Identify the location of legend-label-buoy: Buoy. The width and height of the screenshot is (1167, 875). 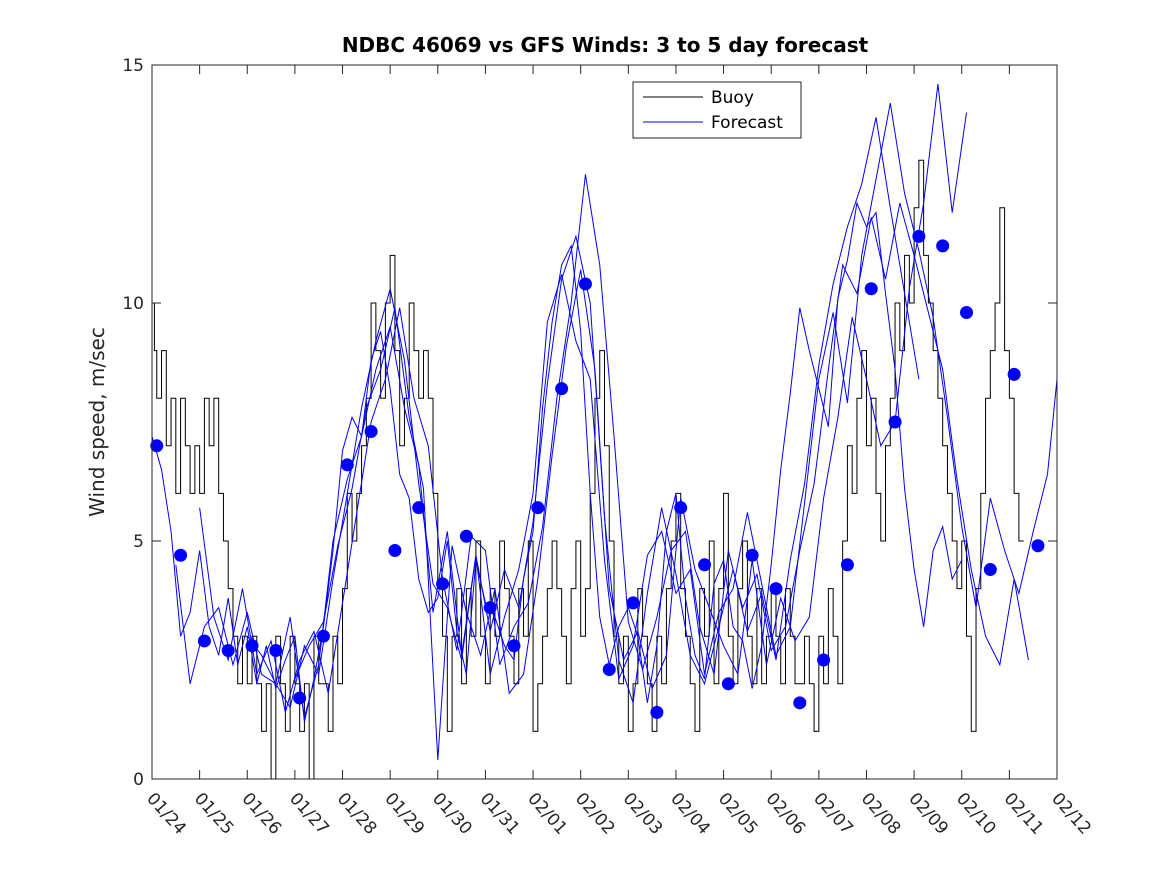
(732, 98).